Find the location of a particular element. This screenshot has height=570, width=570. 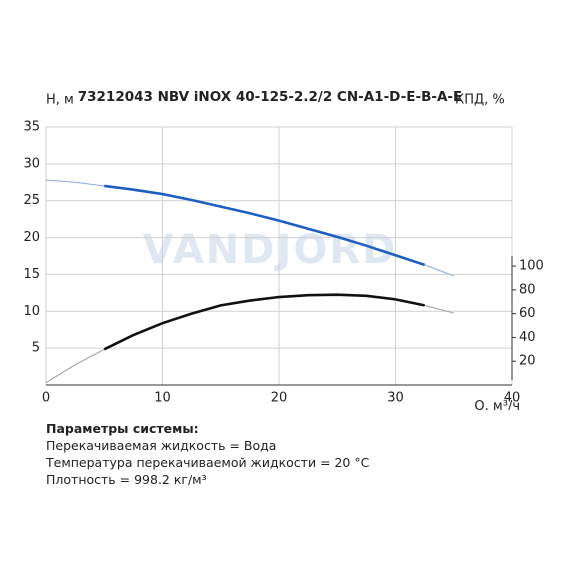

y-tick-label: 15 is located at coordinates (31, 274).